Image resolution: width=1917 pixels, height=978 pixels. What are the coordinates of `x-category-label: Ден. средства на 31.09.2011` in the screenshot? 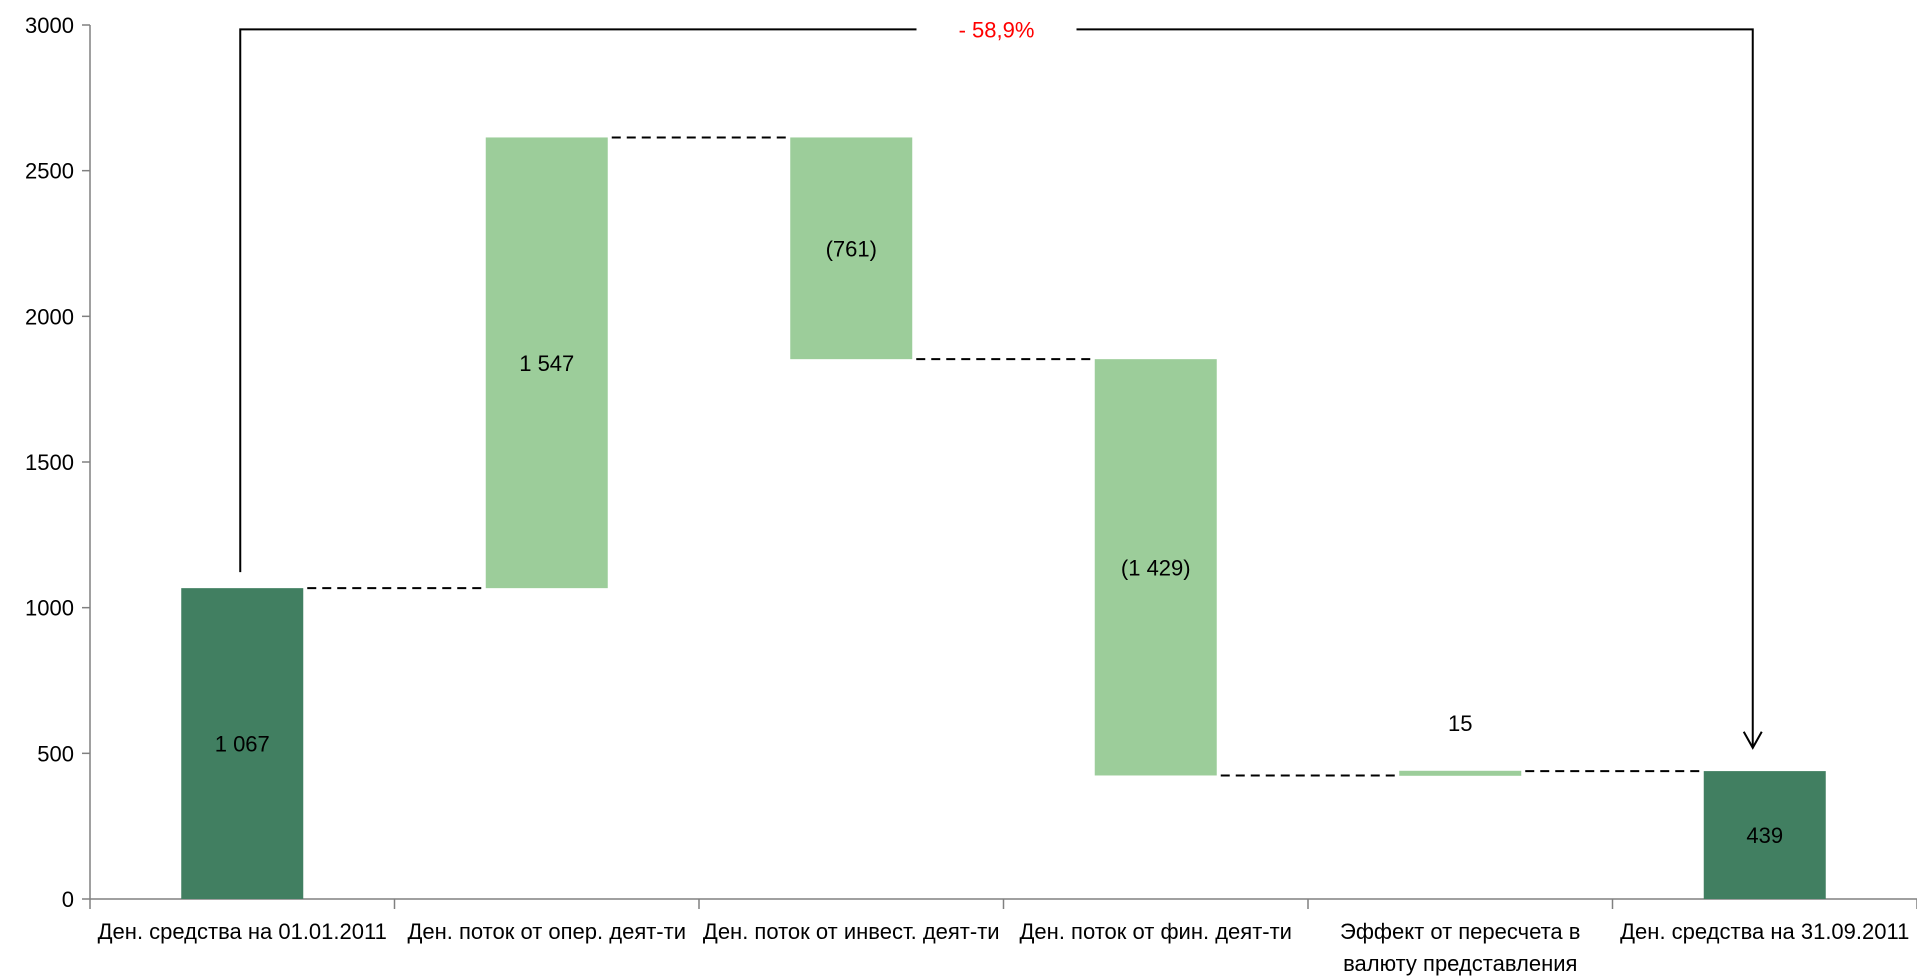 It's located at (1764, 931).